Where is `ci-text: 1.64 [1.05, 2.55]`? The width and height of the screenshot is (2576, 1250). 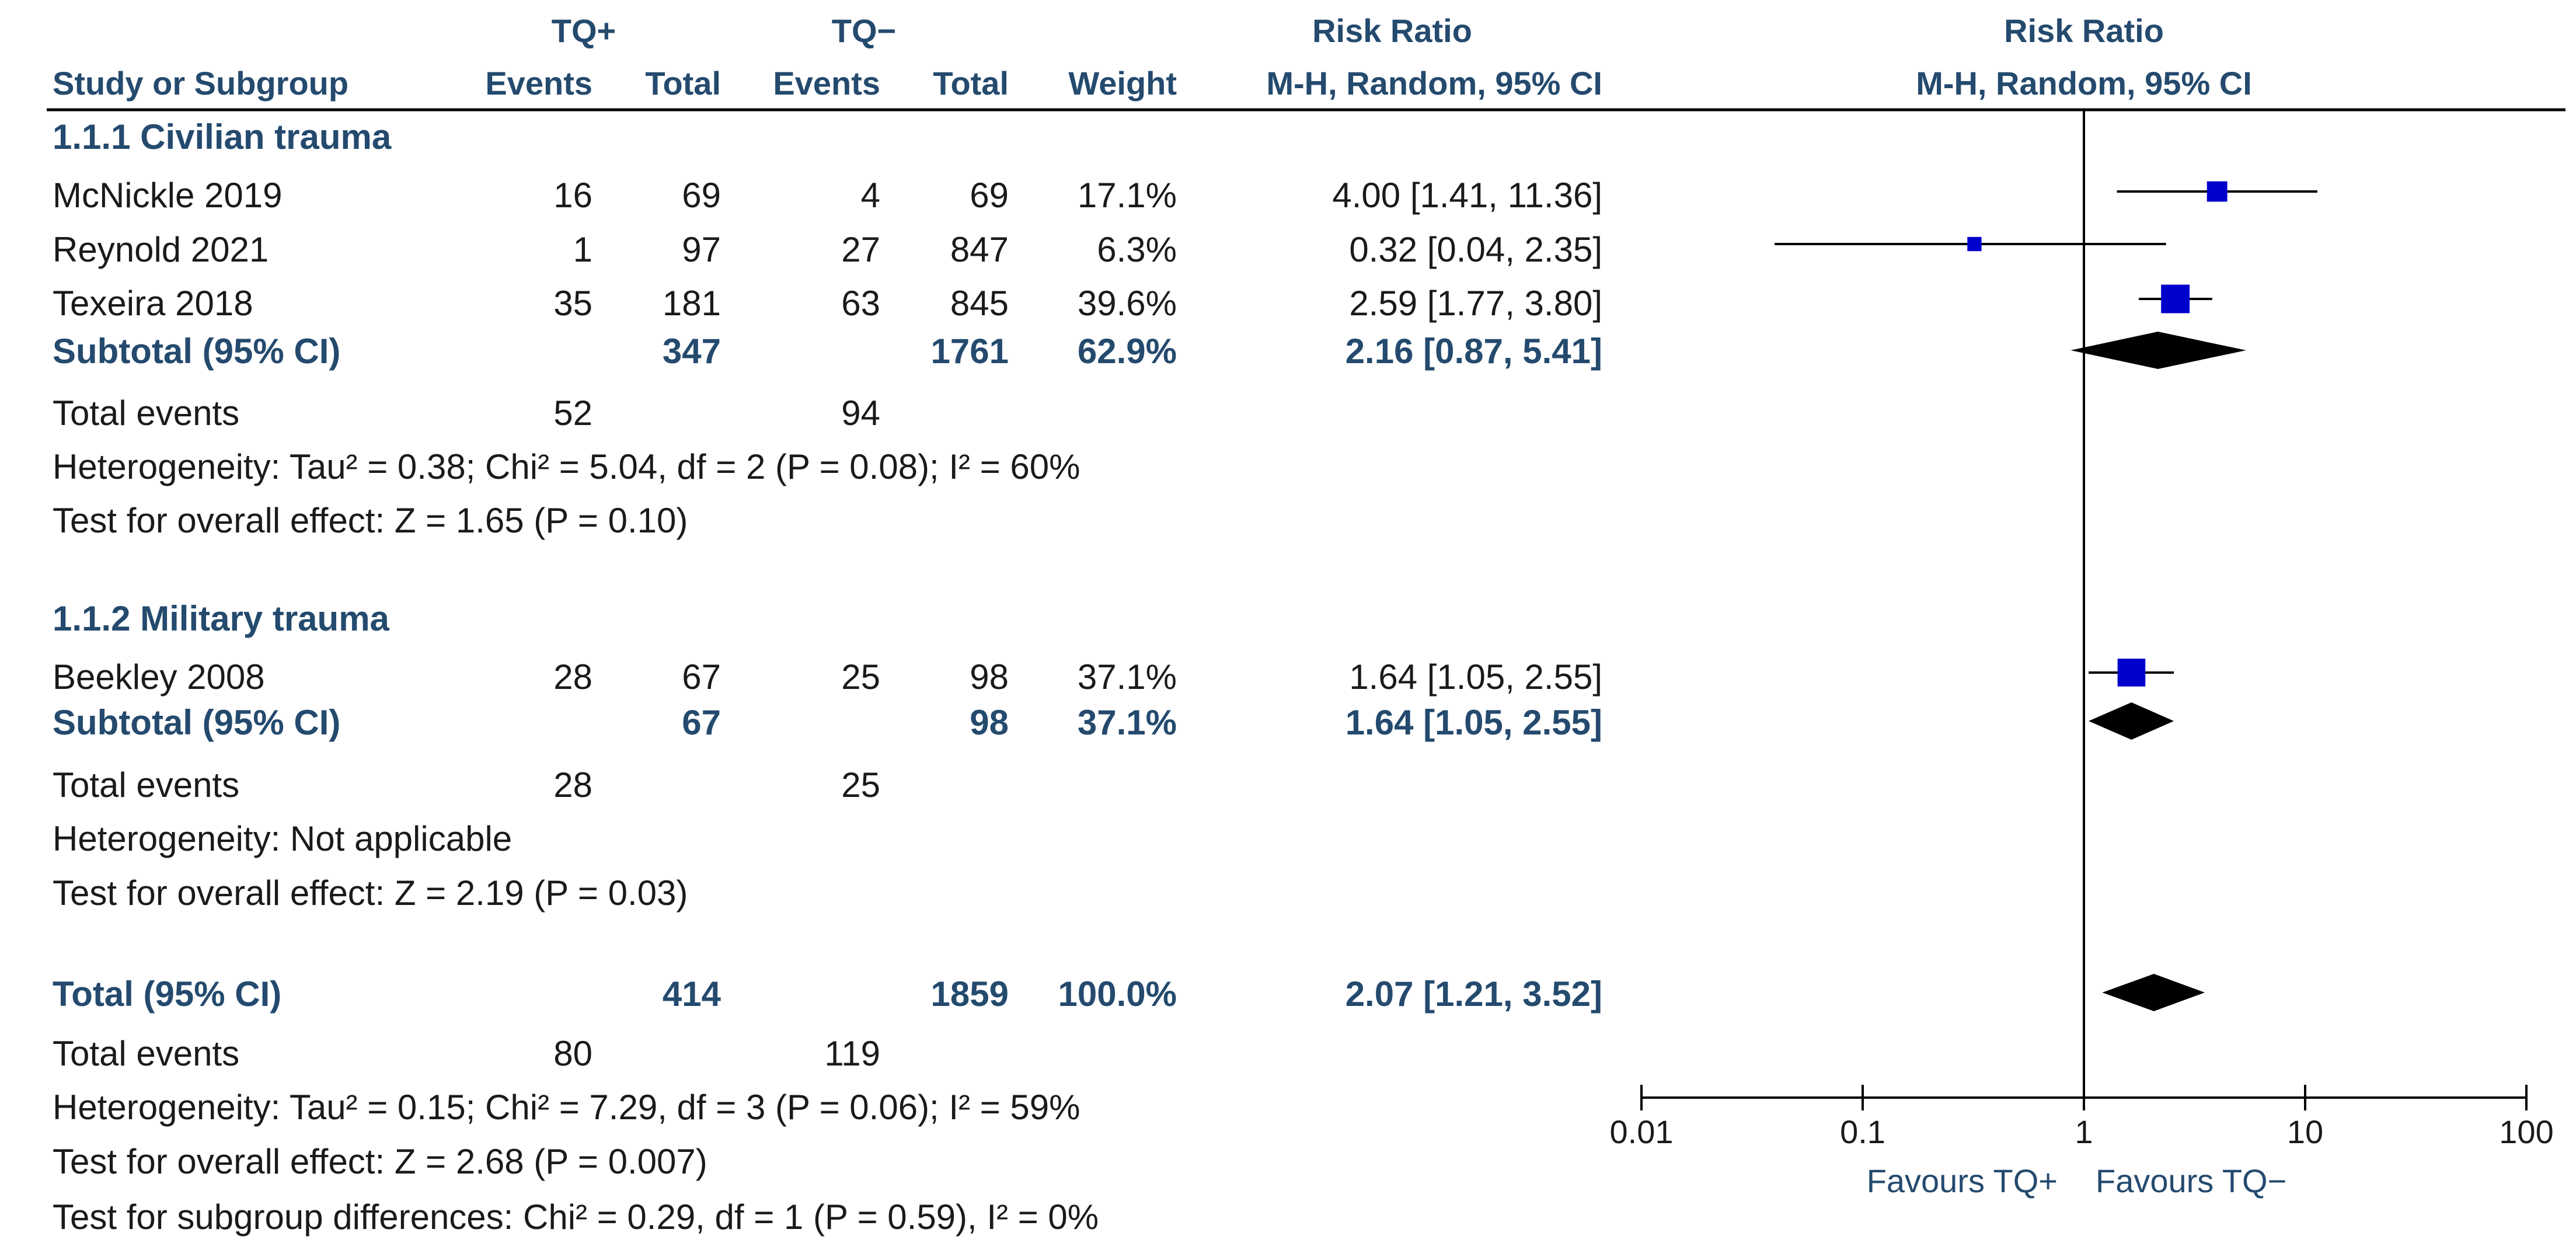
ci-text: 1.64 [1.05, 2.55] is located at coordinates (1476, 677).